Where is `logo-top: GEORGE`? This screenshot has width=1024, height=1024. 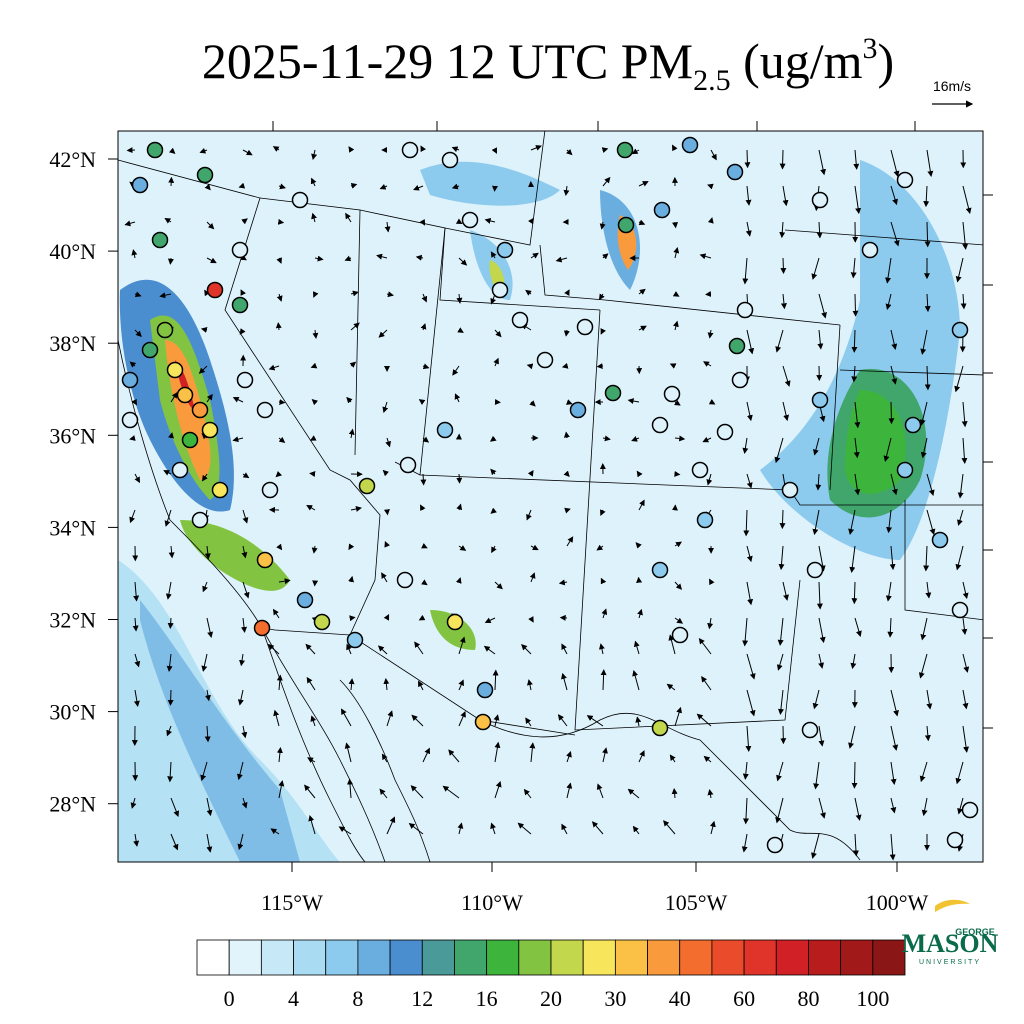
logo-top: GEORGE is located at coordinates (975, 932).